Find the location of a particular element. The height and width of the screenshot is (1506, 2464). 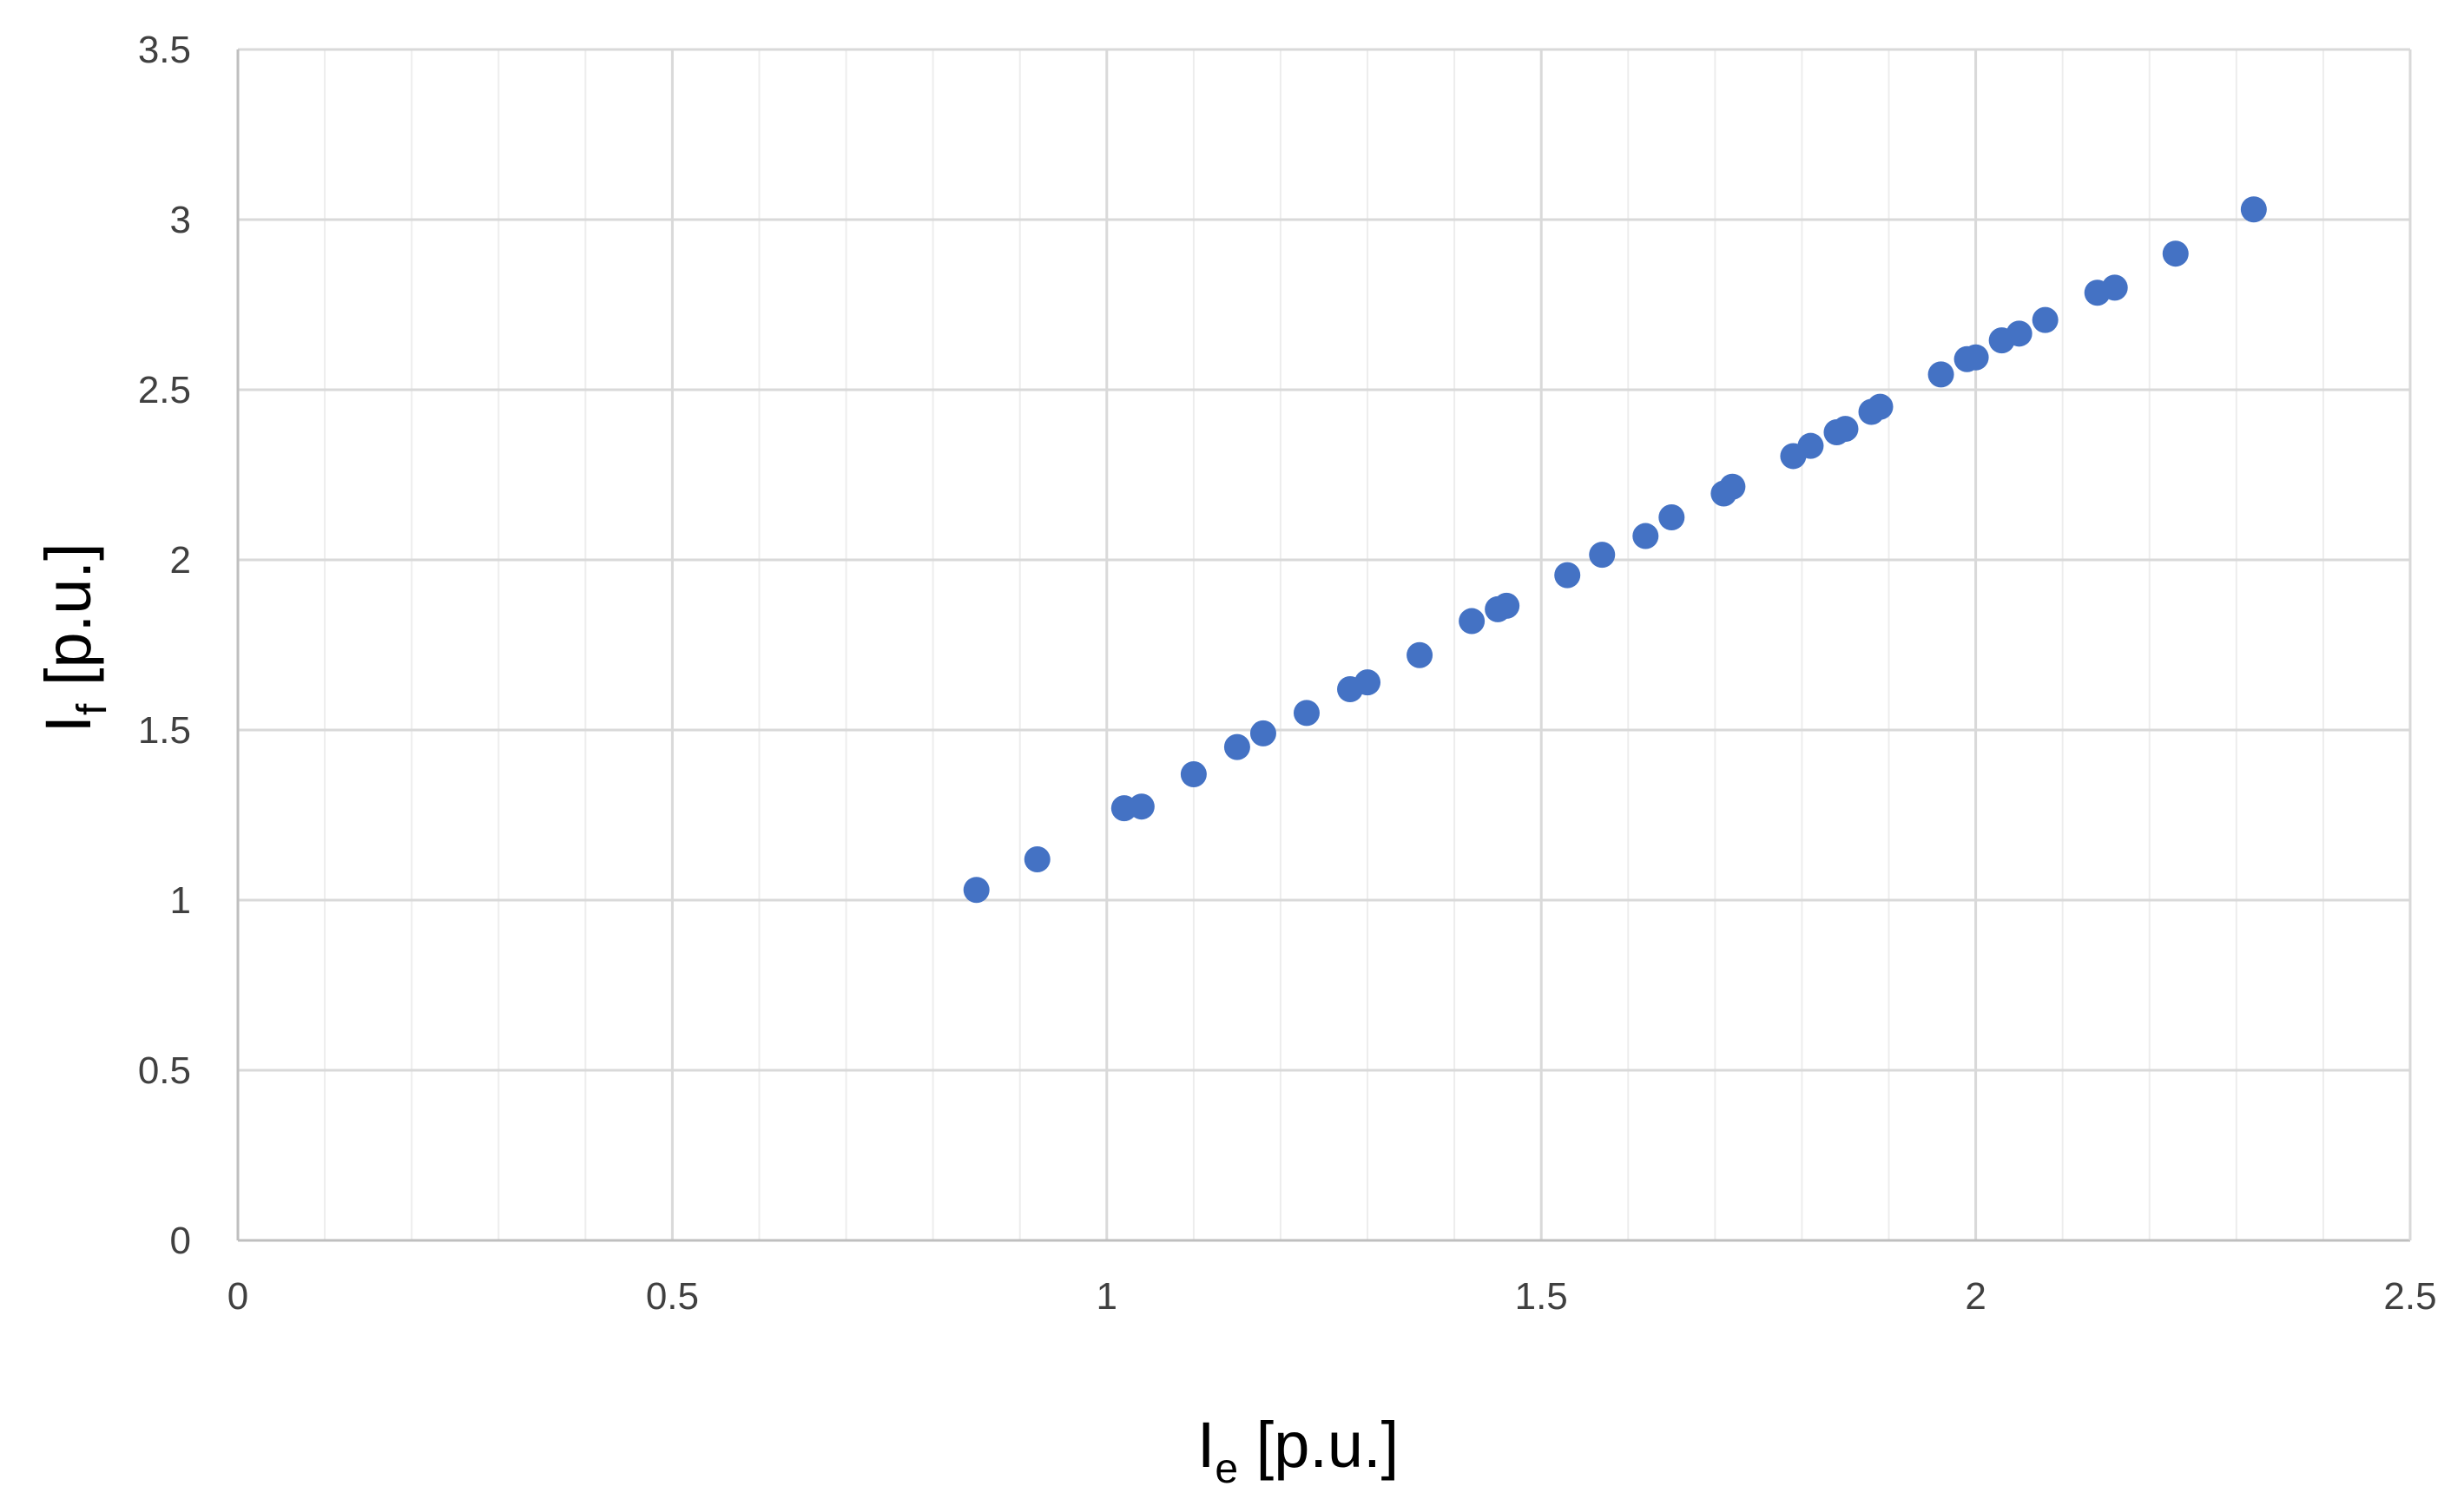

x-tick-label: 2.5 is located at coordinates (2409, 1297).